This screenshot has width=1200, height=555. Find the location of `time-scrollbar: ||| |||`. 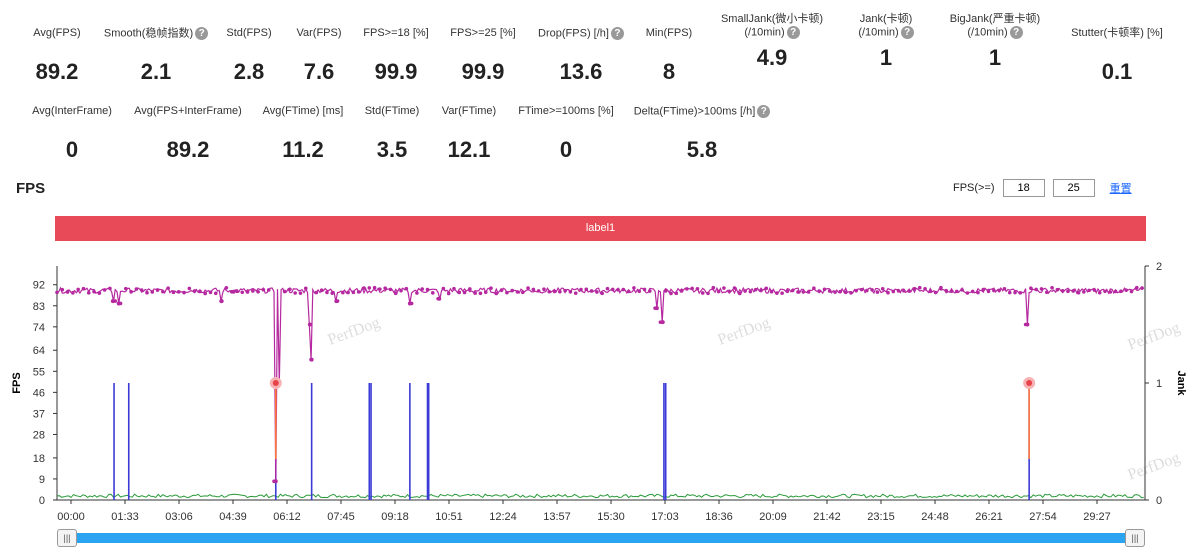

time-scrollbar: ||| ||| is located at coordinates (601, 538).